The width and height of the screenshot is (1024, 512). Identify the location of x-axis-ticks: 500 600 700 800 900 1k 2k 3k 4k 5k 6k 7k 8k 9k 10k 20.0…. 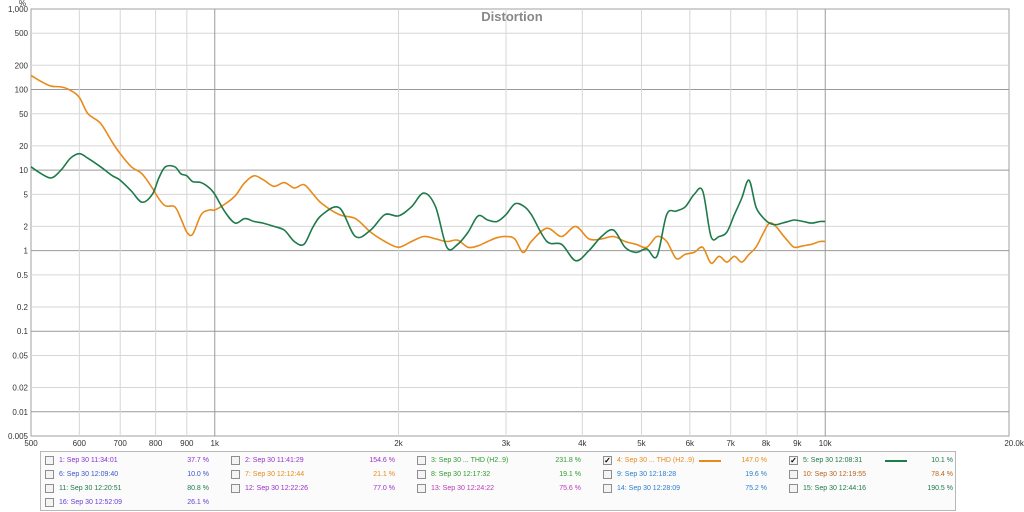
(524, 443).